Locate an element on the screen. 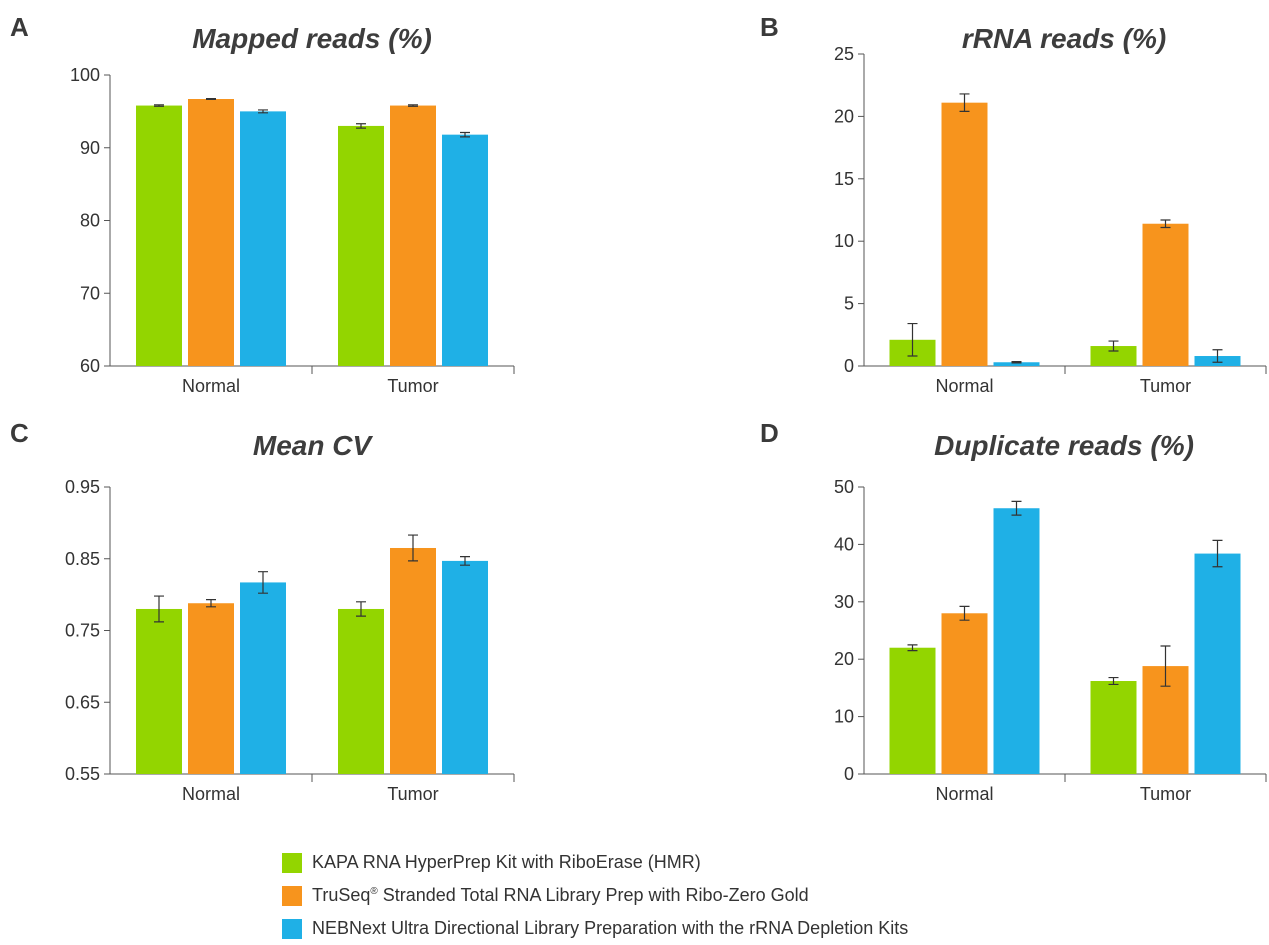 The width and height of the screenshot is (1269, 945). bar-d-normal-nebnext is located at coordinates (1016, 641).